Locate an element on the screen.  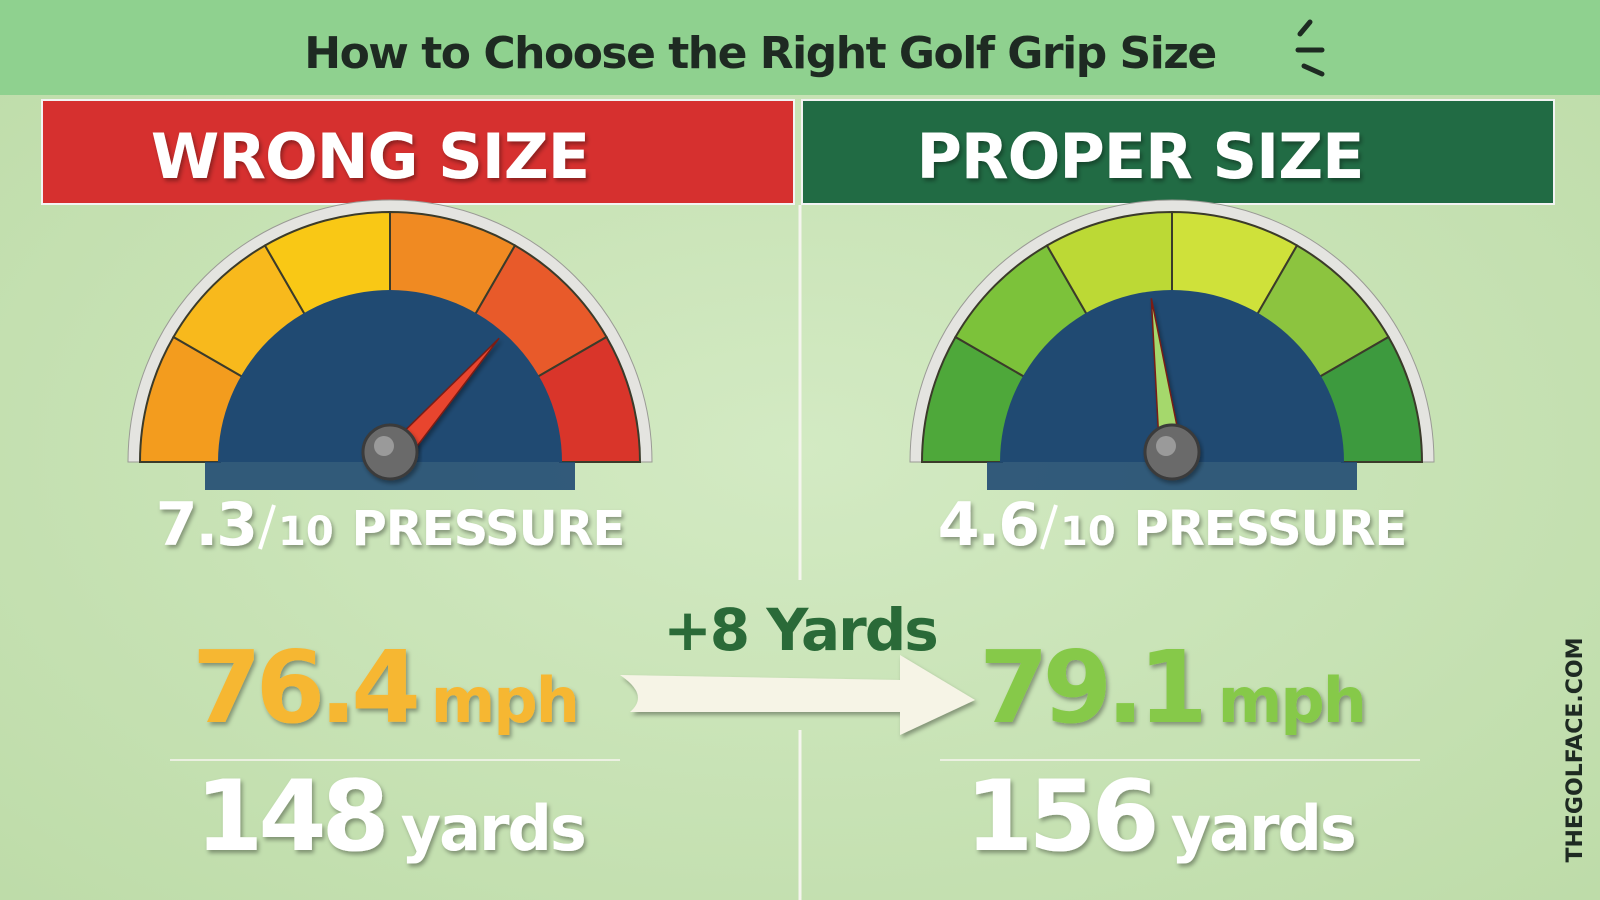
pressure-value: 7.3 is located at coordinates (206, 525).